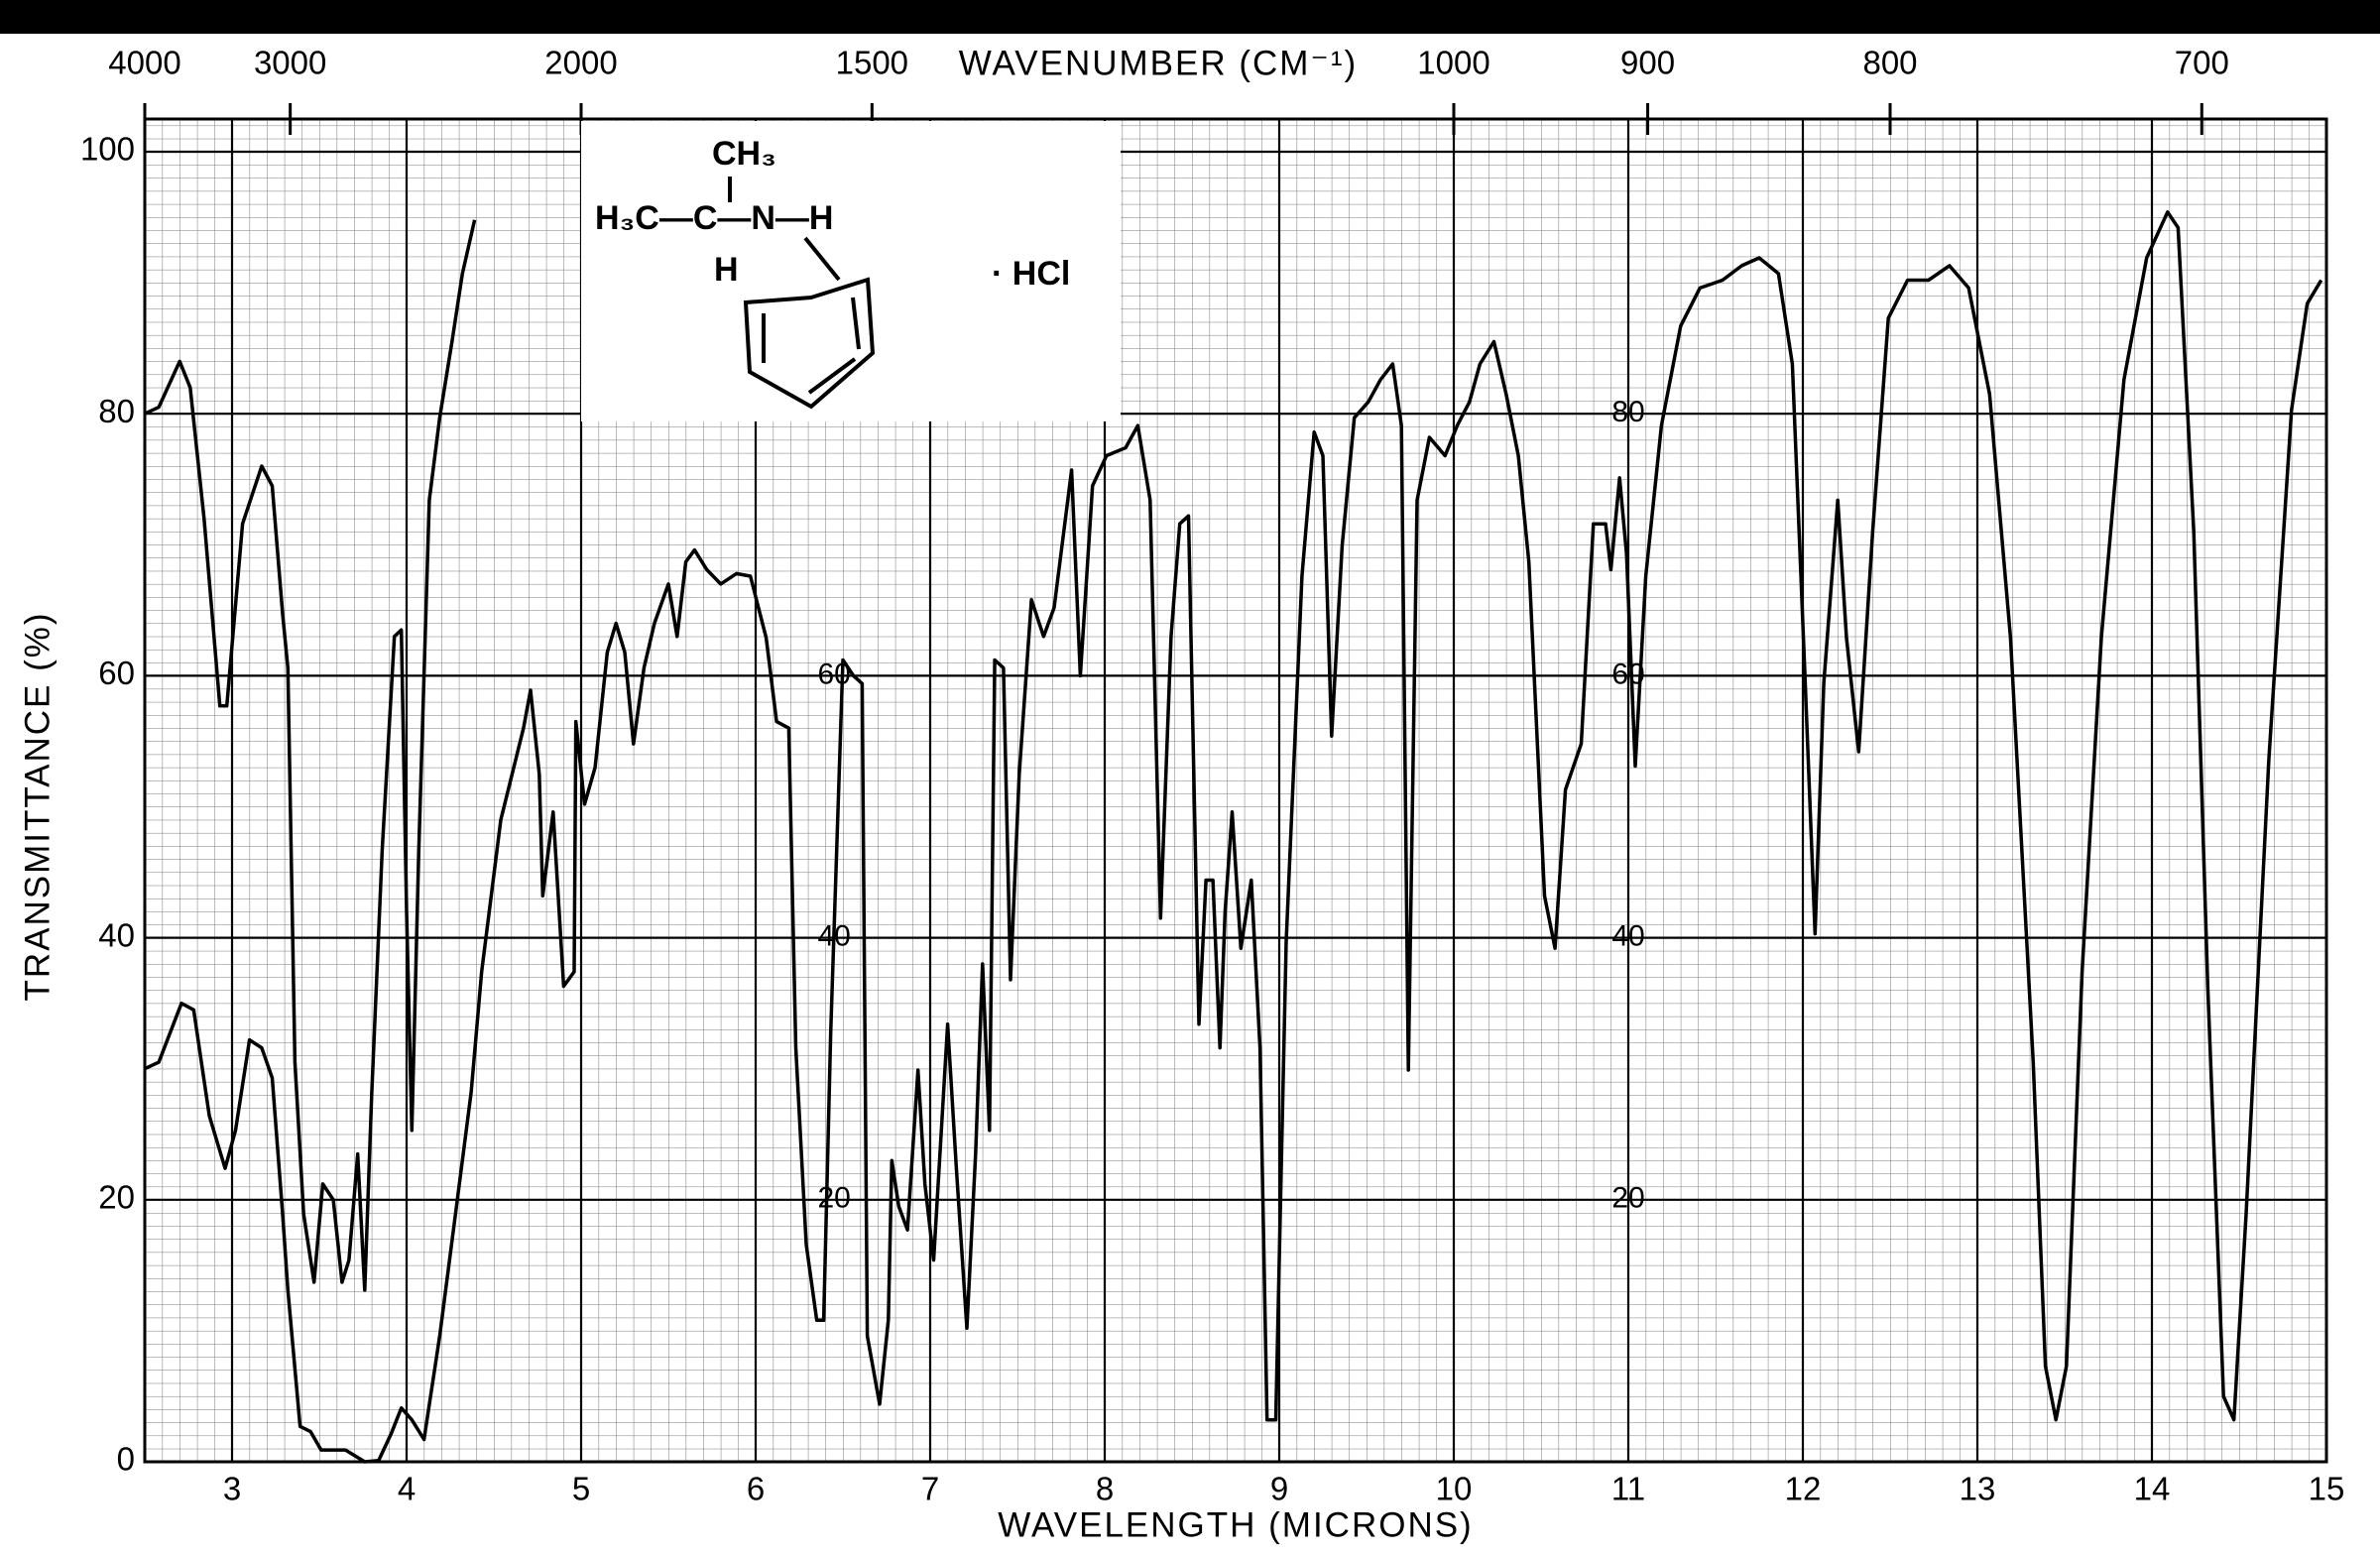 This screenshot has width=2380, height=1555. I want to click on x-tick-label: 8, so click(1105, 1489).